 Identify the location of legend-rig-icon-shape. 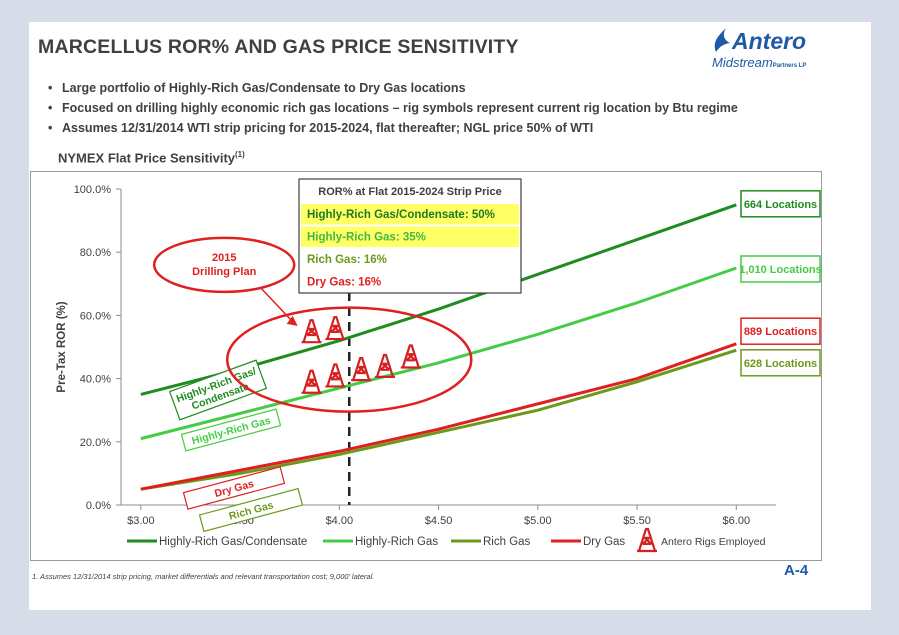
(647, 540).